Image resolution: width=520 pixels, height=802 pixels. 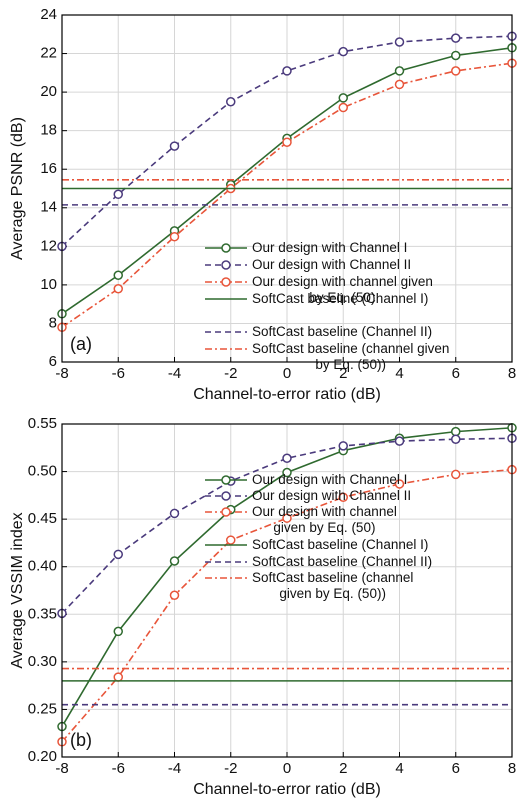 What do you see at coordinates (48, 245) in the screenshot?
I see `y-tick-label: 12` at bounding box center [48, 245].